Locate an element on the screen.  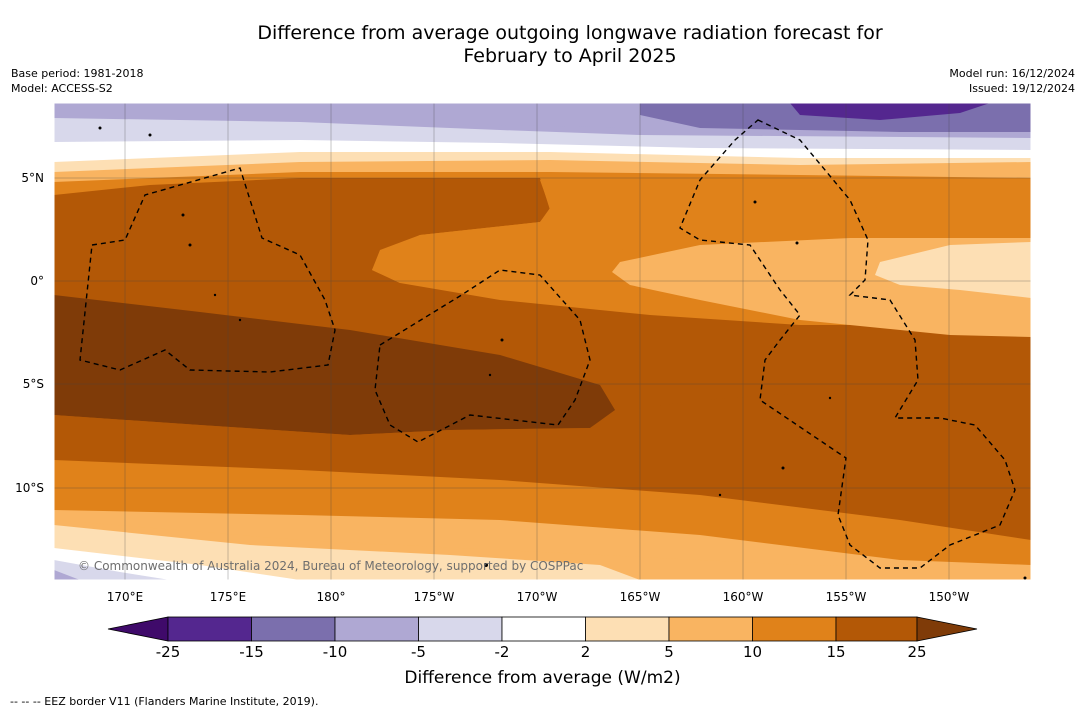
region-cream-east is located at coordinates (953, 270).